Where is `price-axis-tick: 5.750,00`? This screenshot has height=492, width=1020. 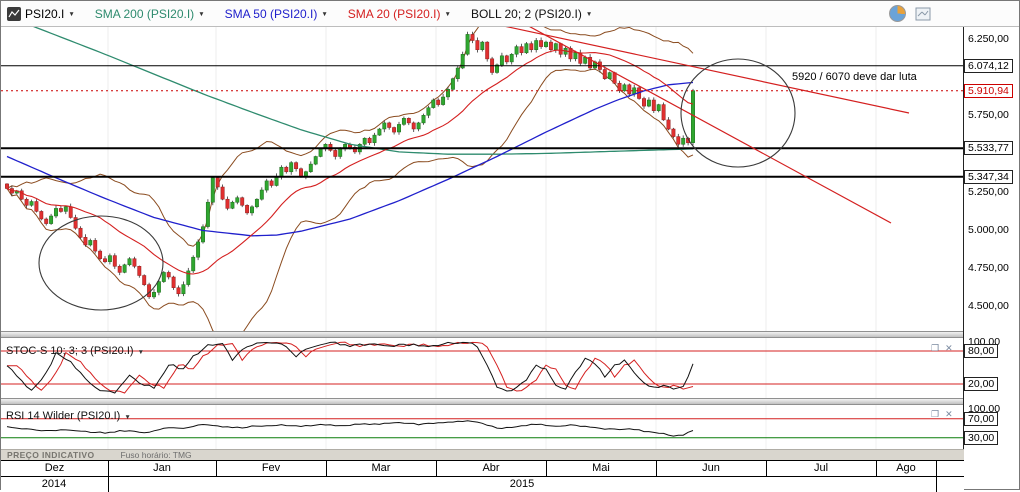
price-axis-tick: 5.750,00 is located at coordinates (988, 115).